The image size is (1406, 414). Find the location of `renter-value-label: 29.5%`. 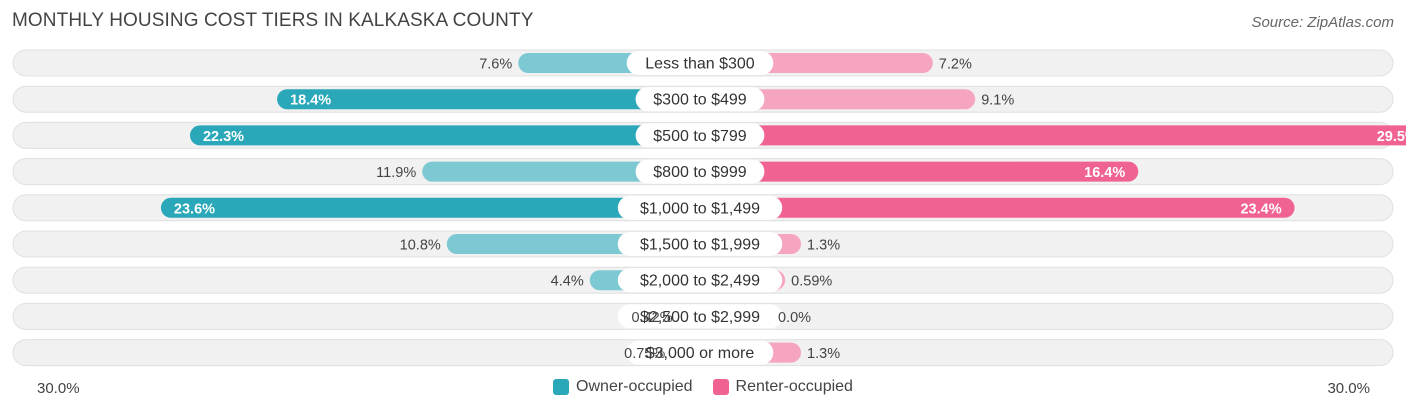

renter-value-label: 29.5% is located at coordinates (1391, 137).